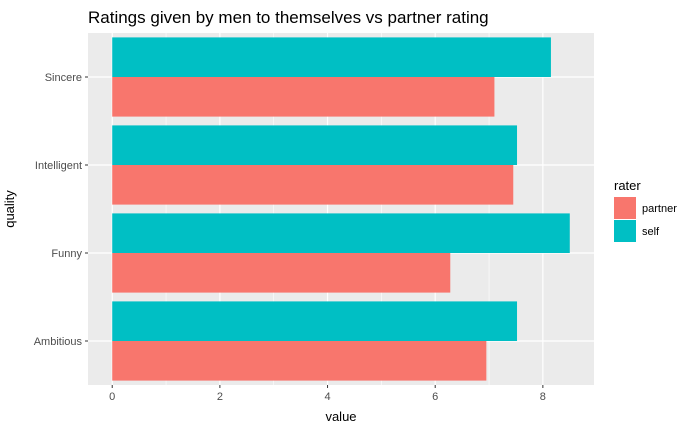  What do you see at coordinates (299, 361) in the screenshot?
I see `bar-partner-ambitious` at bounding box center [299, 361].